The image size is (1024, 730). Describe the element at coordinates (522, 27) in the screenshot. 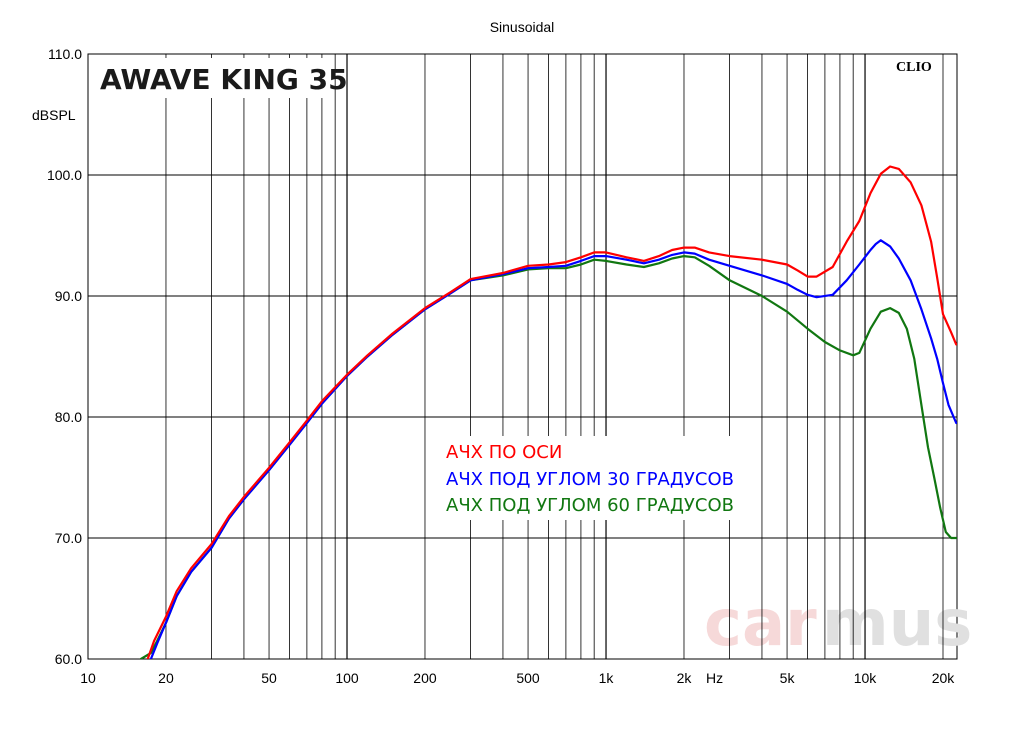

I see `chart-title: Sinusoidal` at that location.